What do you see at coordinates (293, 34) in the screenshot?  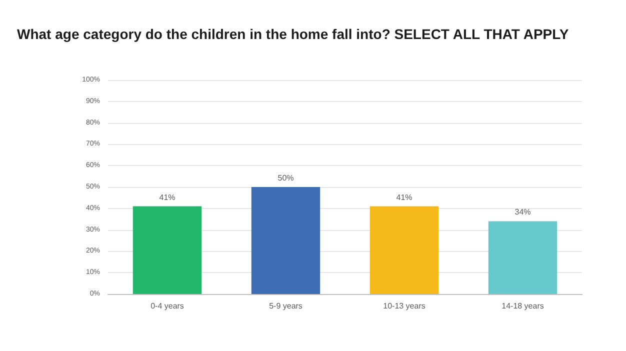 I see `chart-title: What age category do the children in the home fall into? SELECT ALL THAT APPLY` at bounding box center [293, 34].